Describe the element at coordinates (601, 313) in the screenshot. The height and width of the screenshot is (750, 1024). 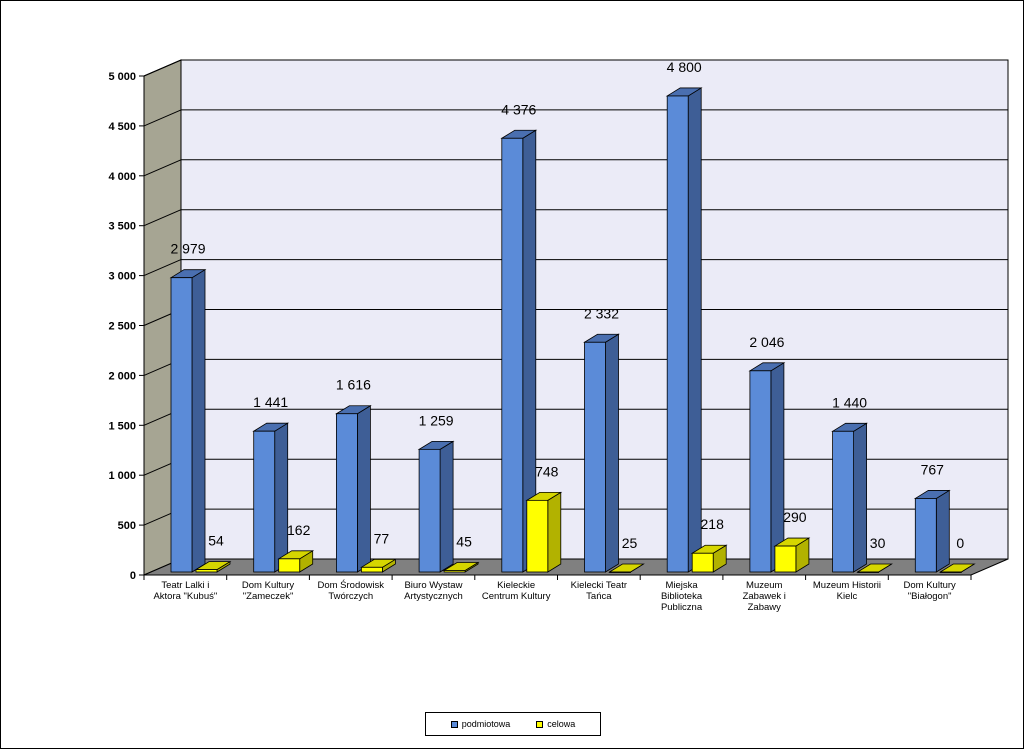
I see `data-label-podmiotowa: 2 332` at that location.